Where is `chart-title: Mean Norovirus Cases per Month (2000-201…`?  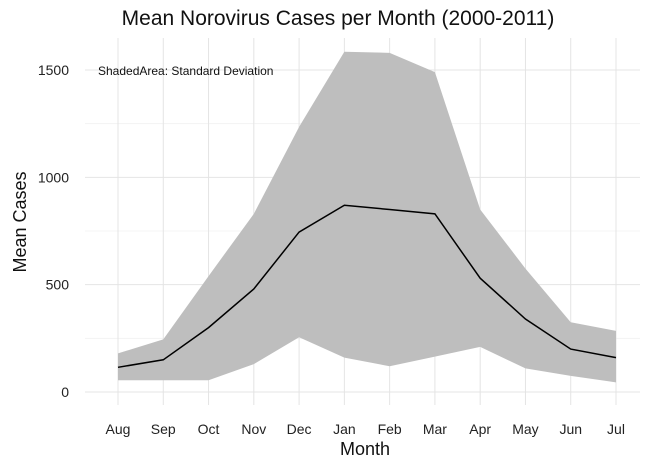
chart-title: Mean Norovirus Cases per Month (2000-201… is located at coordinates (338, 18).